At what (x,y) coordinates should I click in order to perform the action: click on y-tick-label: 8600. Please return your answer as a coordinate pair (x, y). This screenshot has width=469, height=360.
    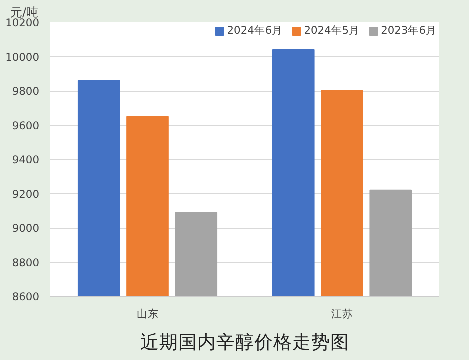
    Looking at the image, I should click on (26, 297).